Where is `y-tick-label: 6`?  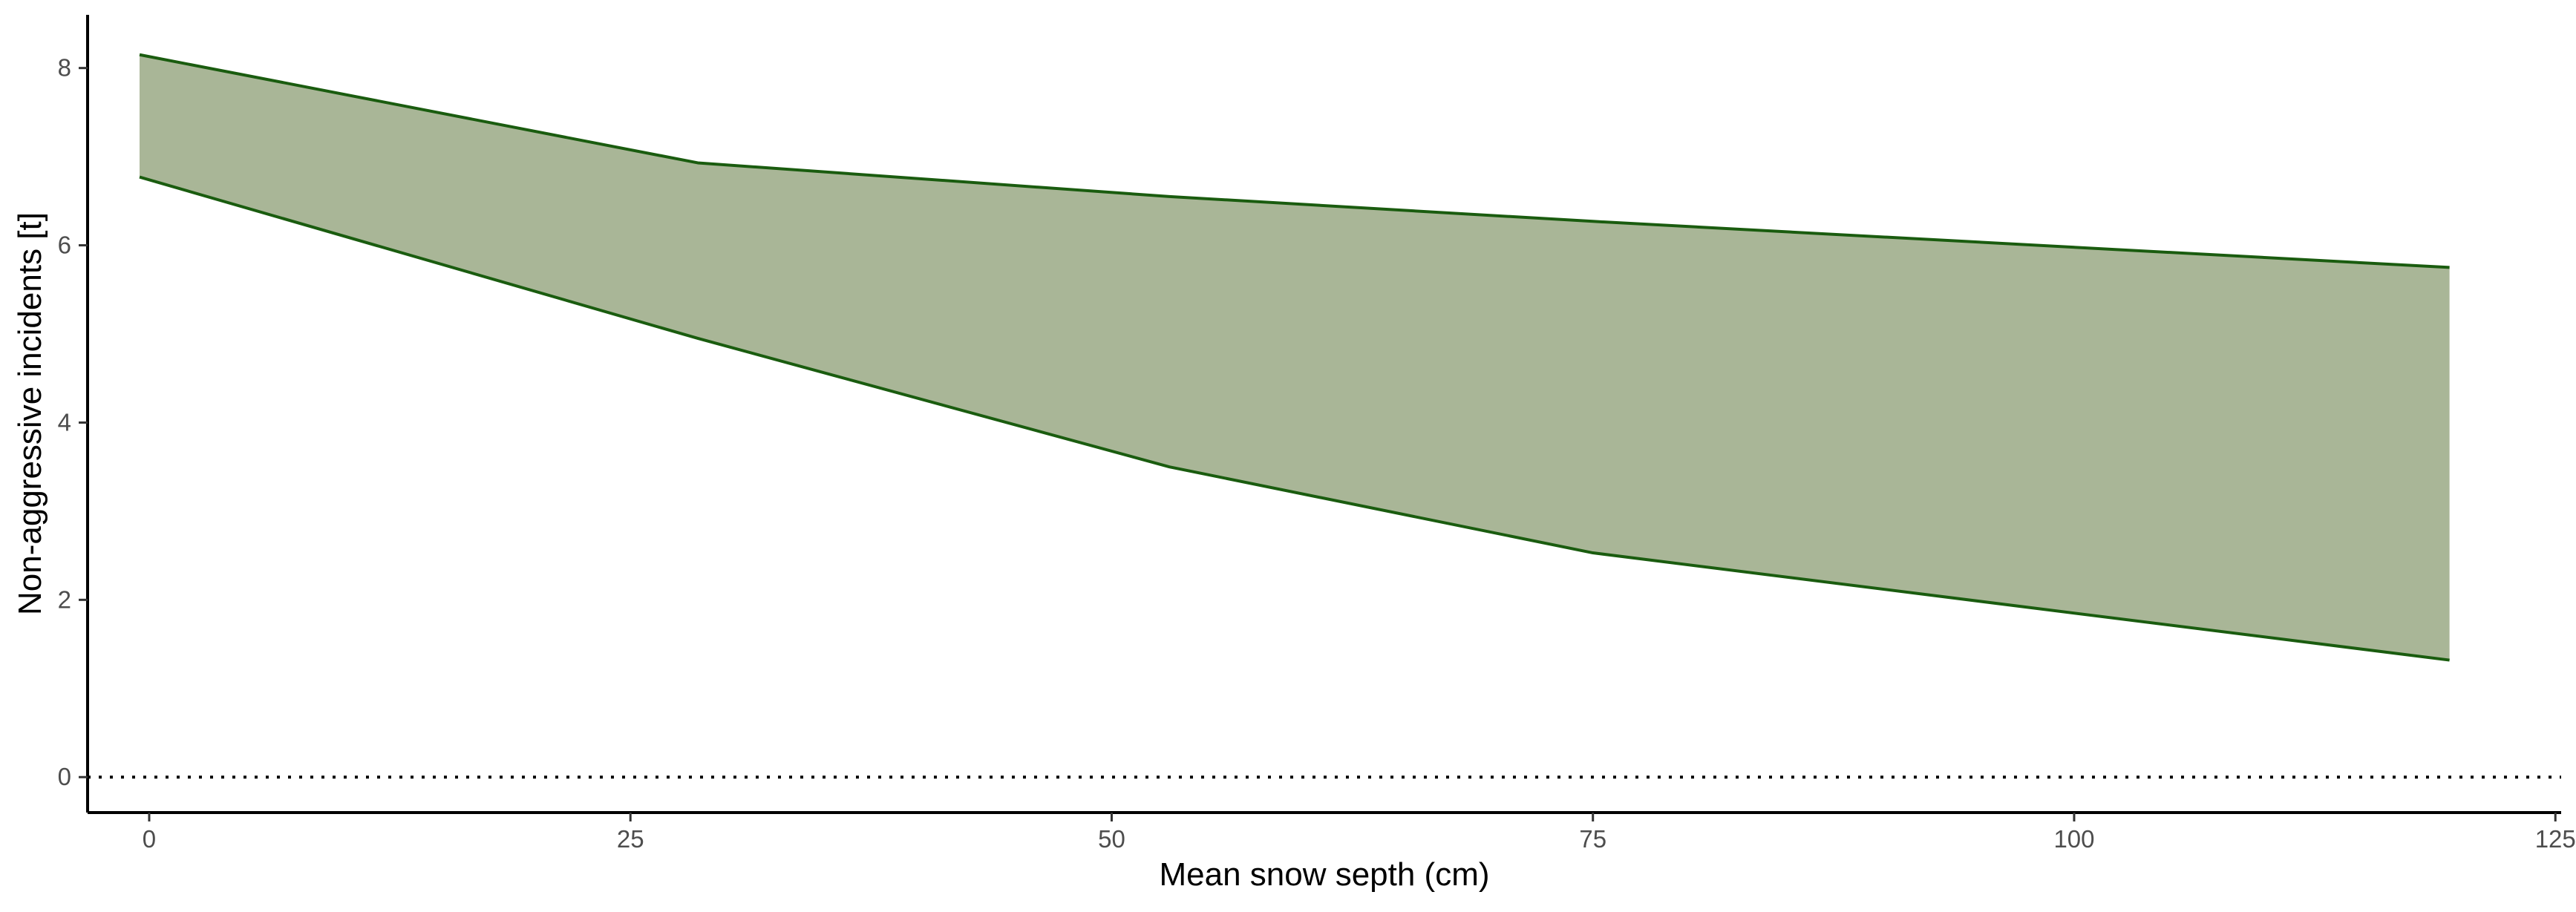
y-tick-label: 6 is located at coordinates (65, 246).